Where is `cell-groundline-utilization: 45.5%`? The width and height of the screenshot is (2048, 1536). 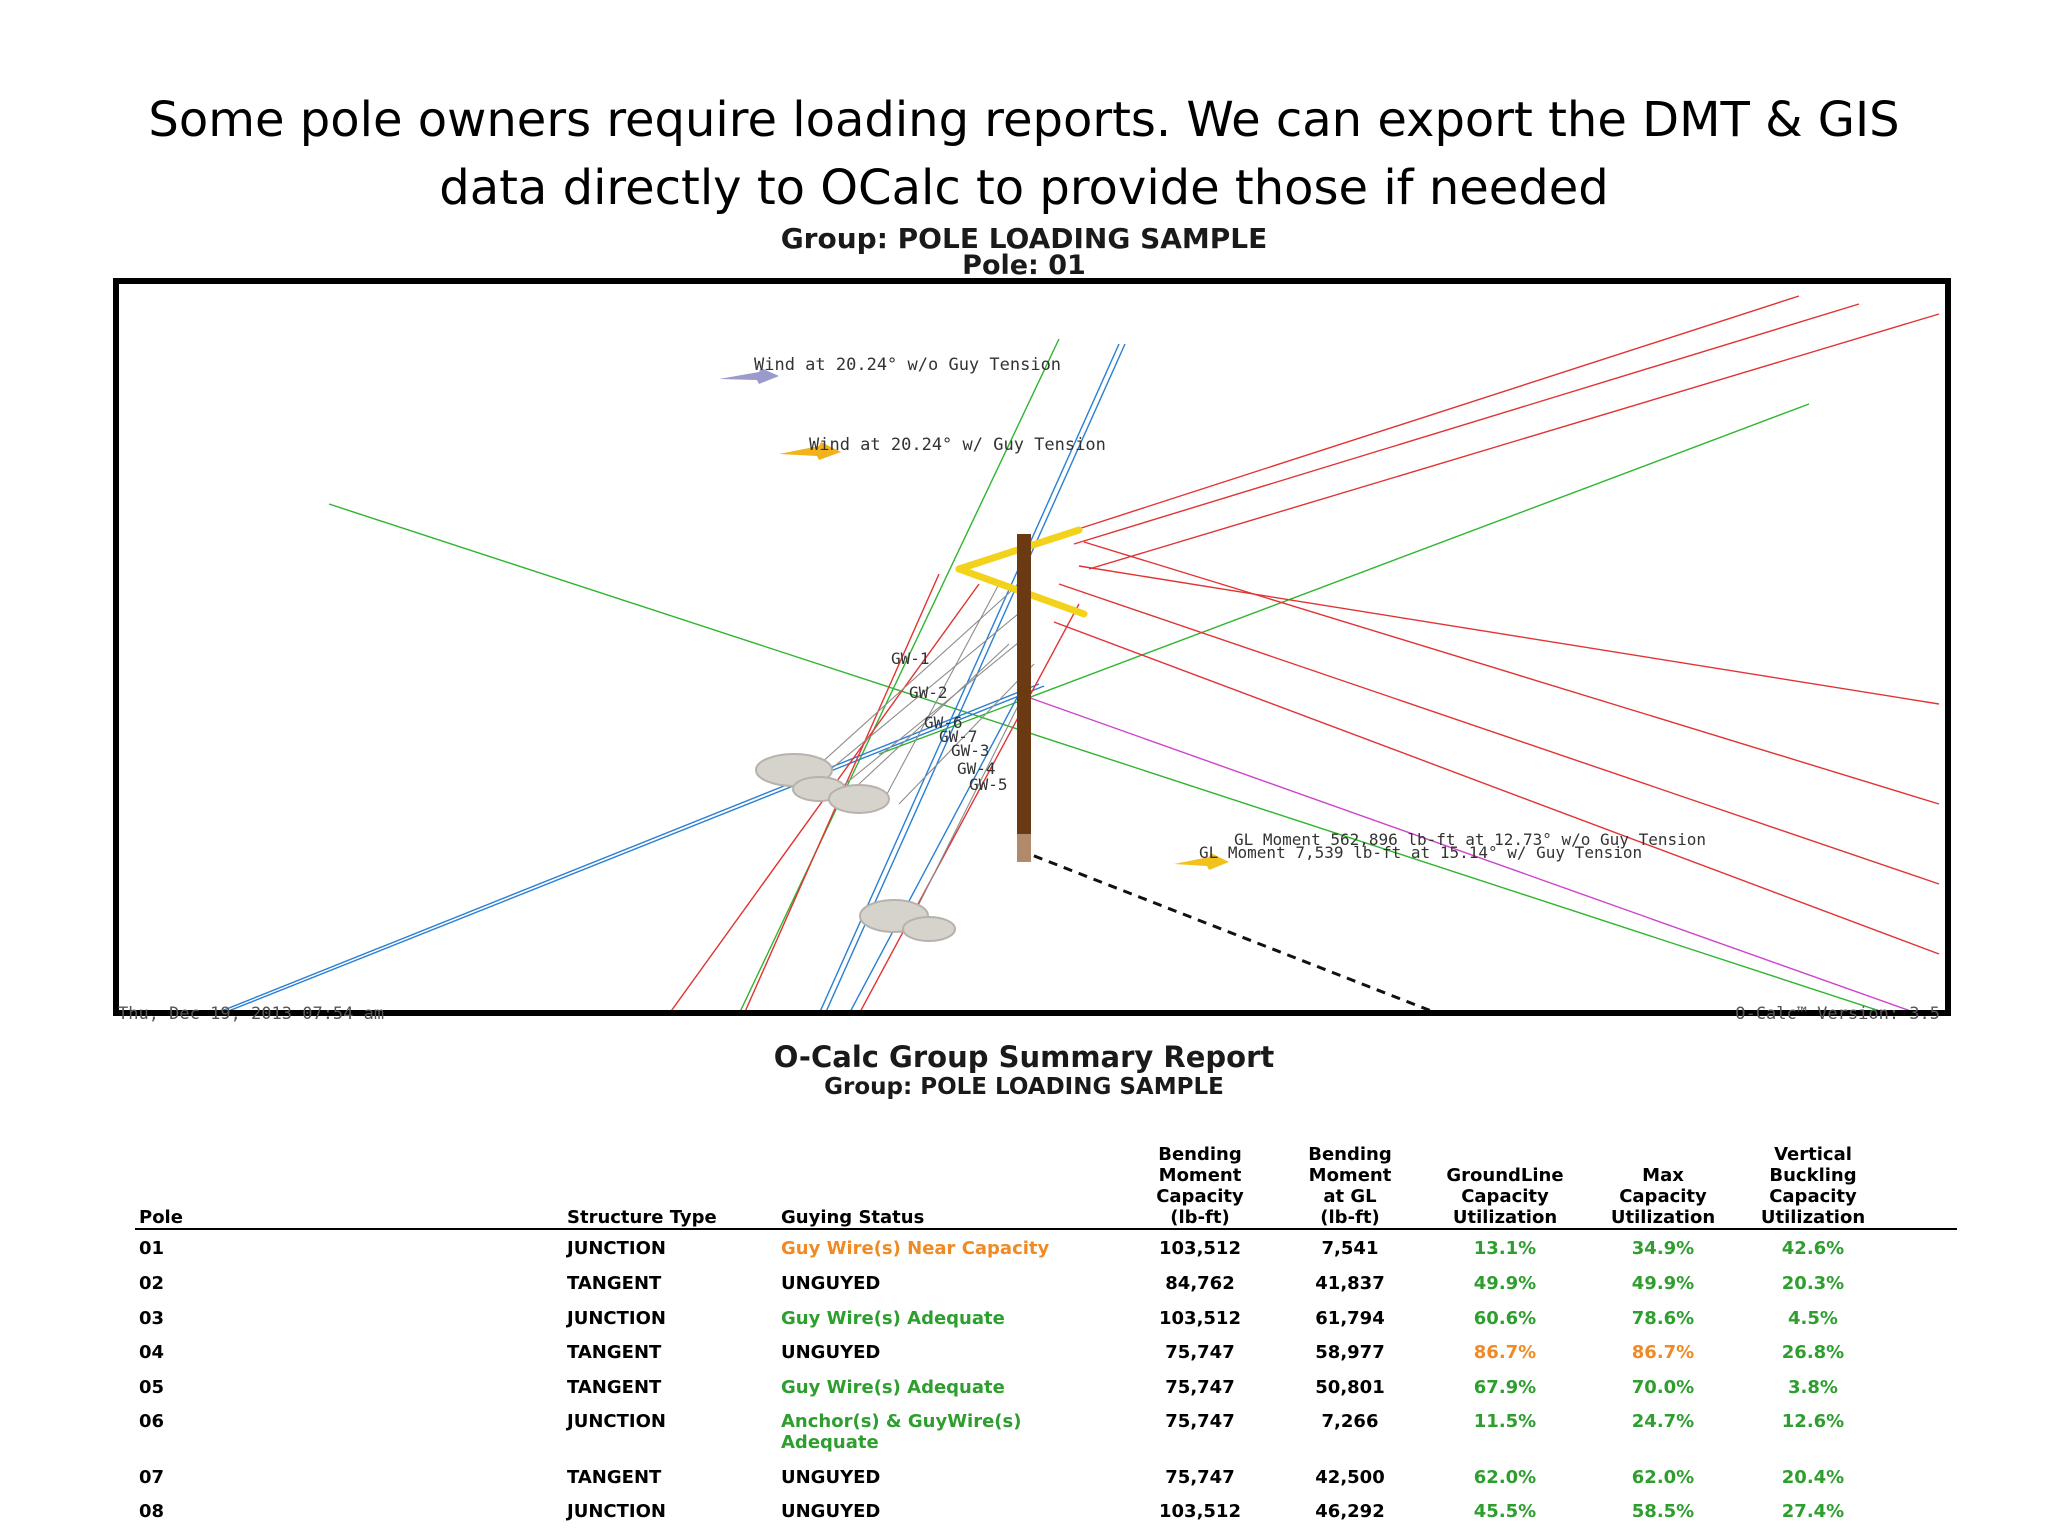
cell-groundline-utilization: 45.5% is located at coordinates (1505, 1511).